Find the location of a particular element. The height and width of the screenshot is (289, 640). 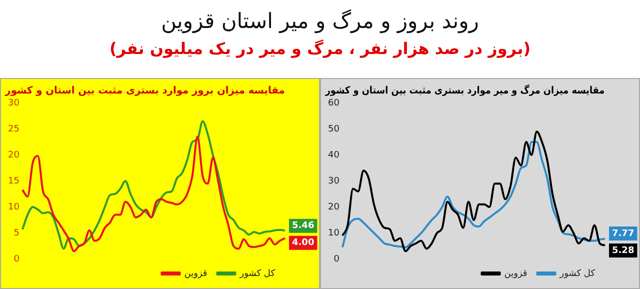

y-tick-label: 15 is located at coordinates (14, 181).